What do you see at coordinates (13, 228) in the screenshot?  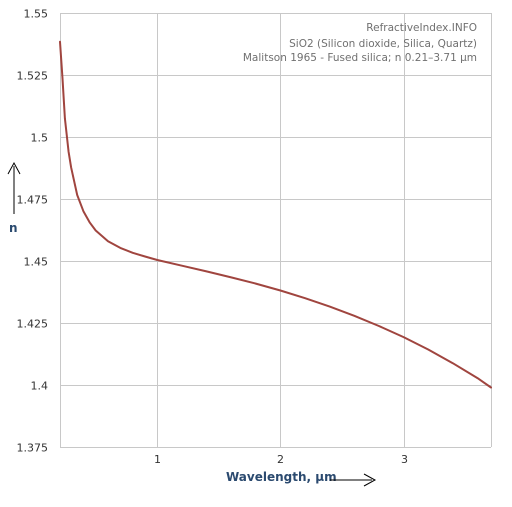 I see `y-axis-title: n` at bounding box center [13, 228].